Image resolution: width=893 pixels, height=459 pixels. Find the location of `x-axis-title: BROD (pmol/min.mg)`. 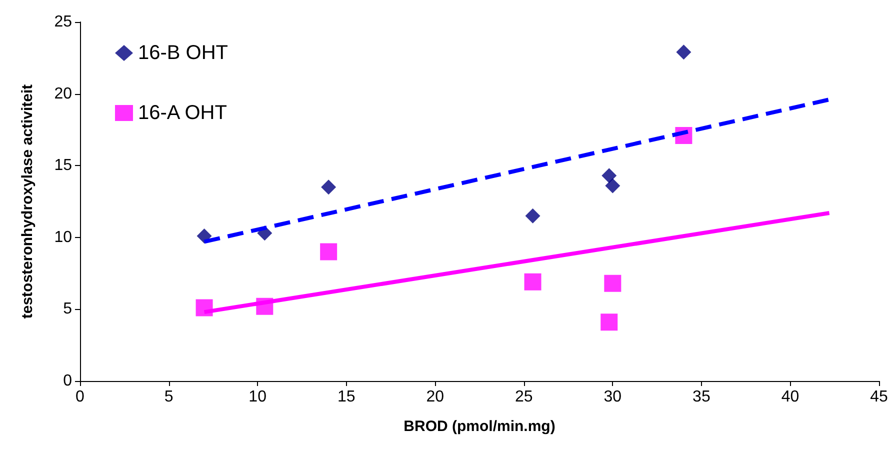

x-axis-title: BROD (pmol/min.mg) is located at coordinates (480, 426).